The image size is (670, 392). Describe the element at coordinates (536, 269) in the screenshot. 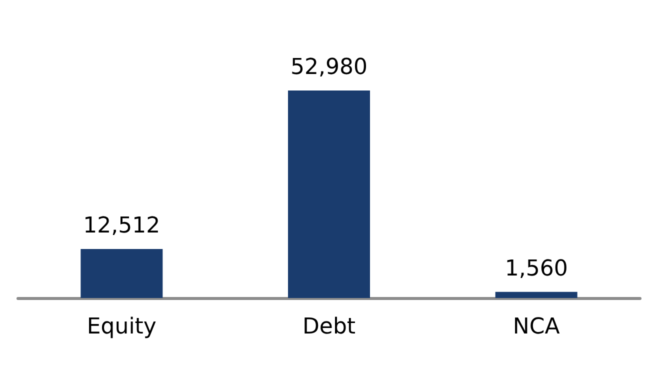

I see `data-label: 1,560` at that location.